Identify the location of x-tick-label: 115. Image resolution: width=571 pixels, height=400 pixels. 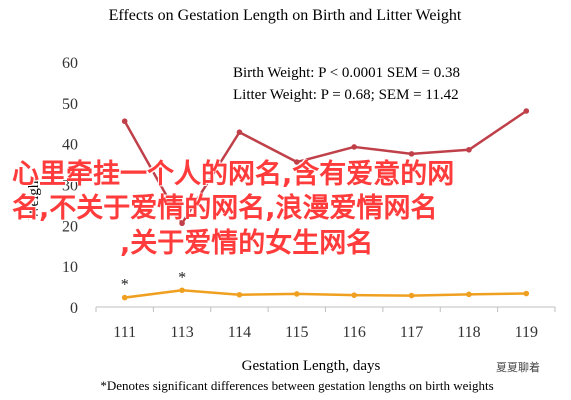
(296, 332).